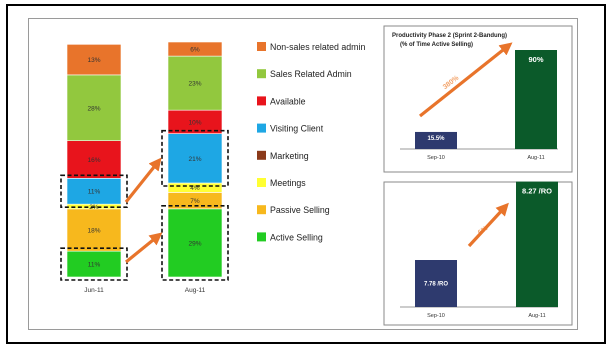  I want to click on data-label: 7.78 /RO, so click(436, 285).